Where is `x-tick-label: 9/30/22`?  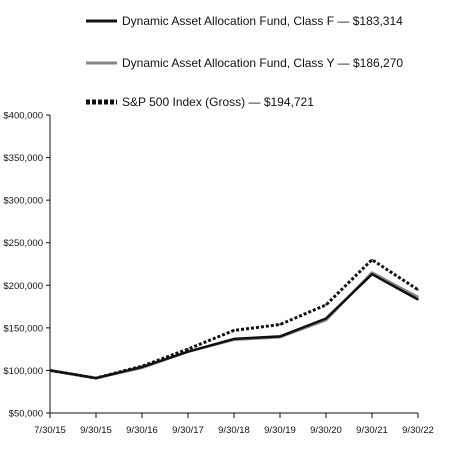 x-tick-label: 9/30/22 is located at coordinates (418, 430).